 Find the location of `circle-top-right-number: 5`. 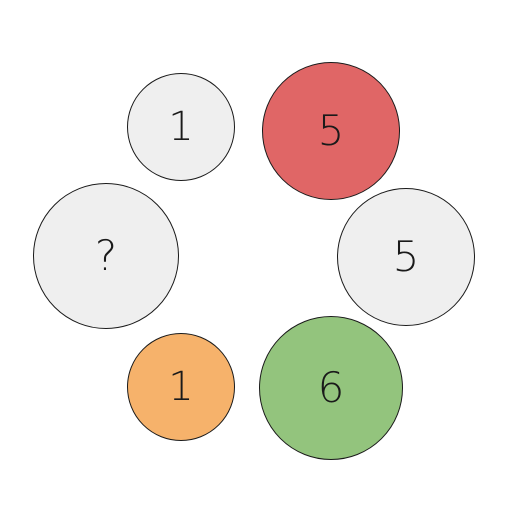

circle-top-right-number: 5 is located at coordinates (331, 130).